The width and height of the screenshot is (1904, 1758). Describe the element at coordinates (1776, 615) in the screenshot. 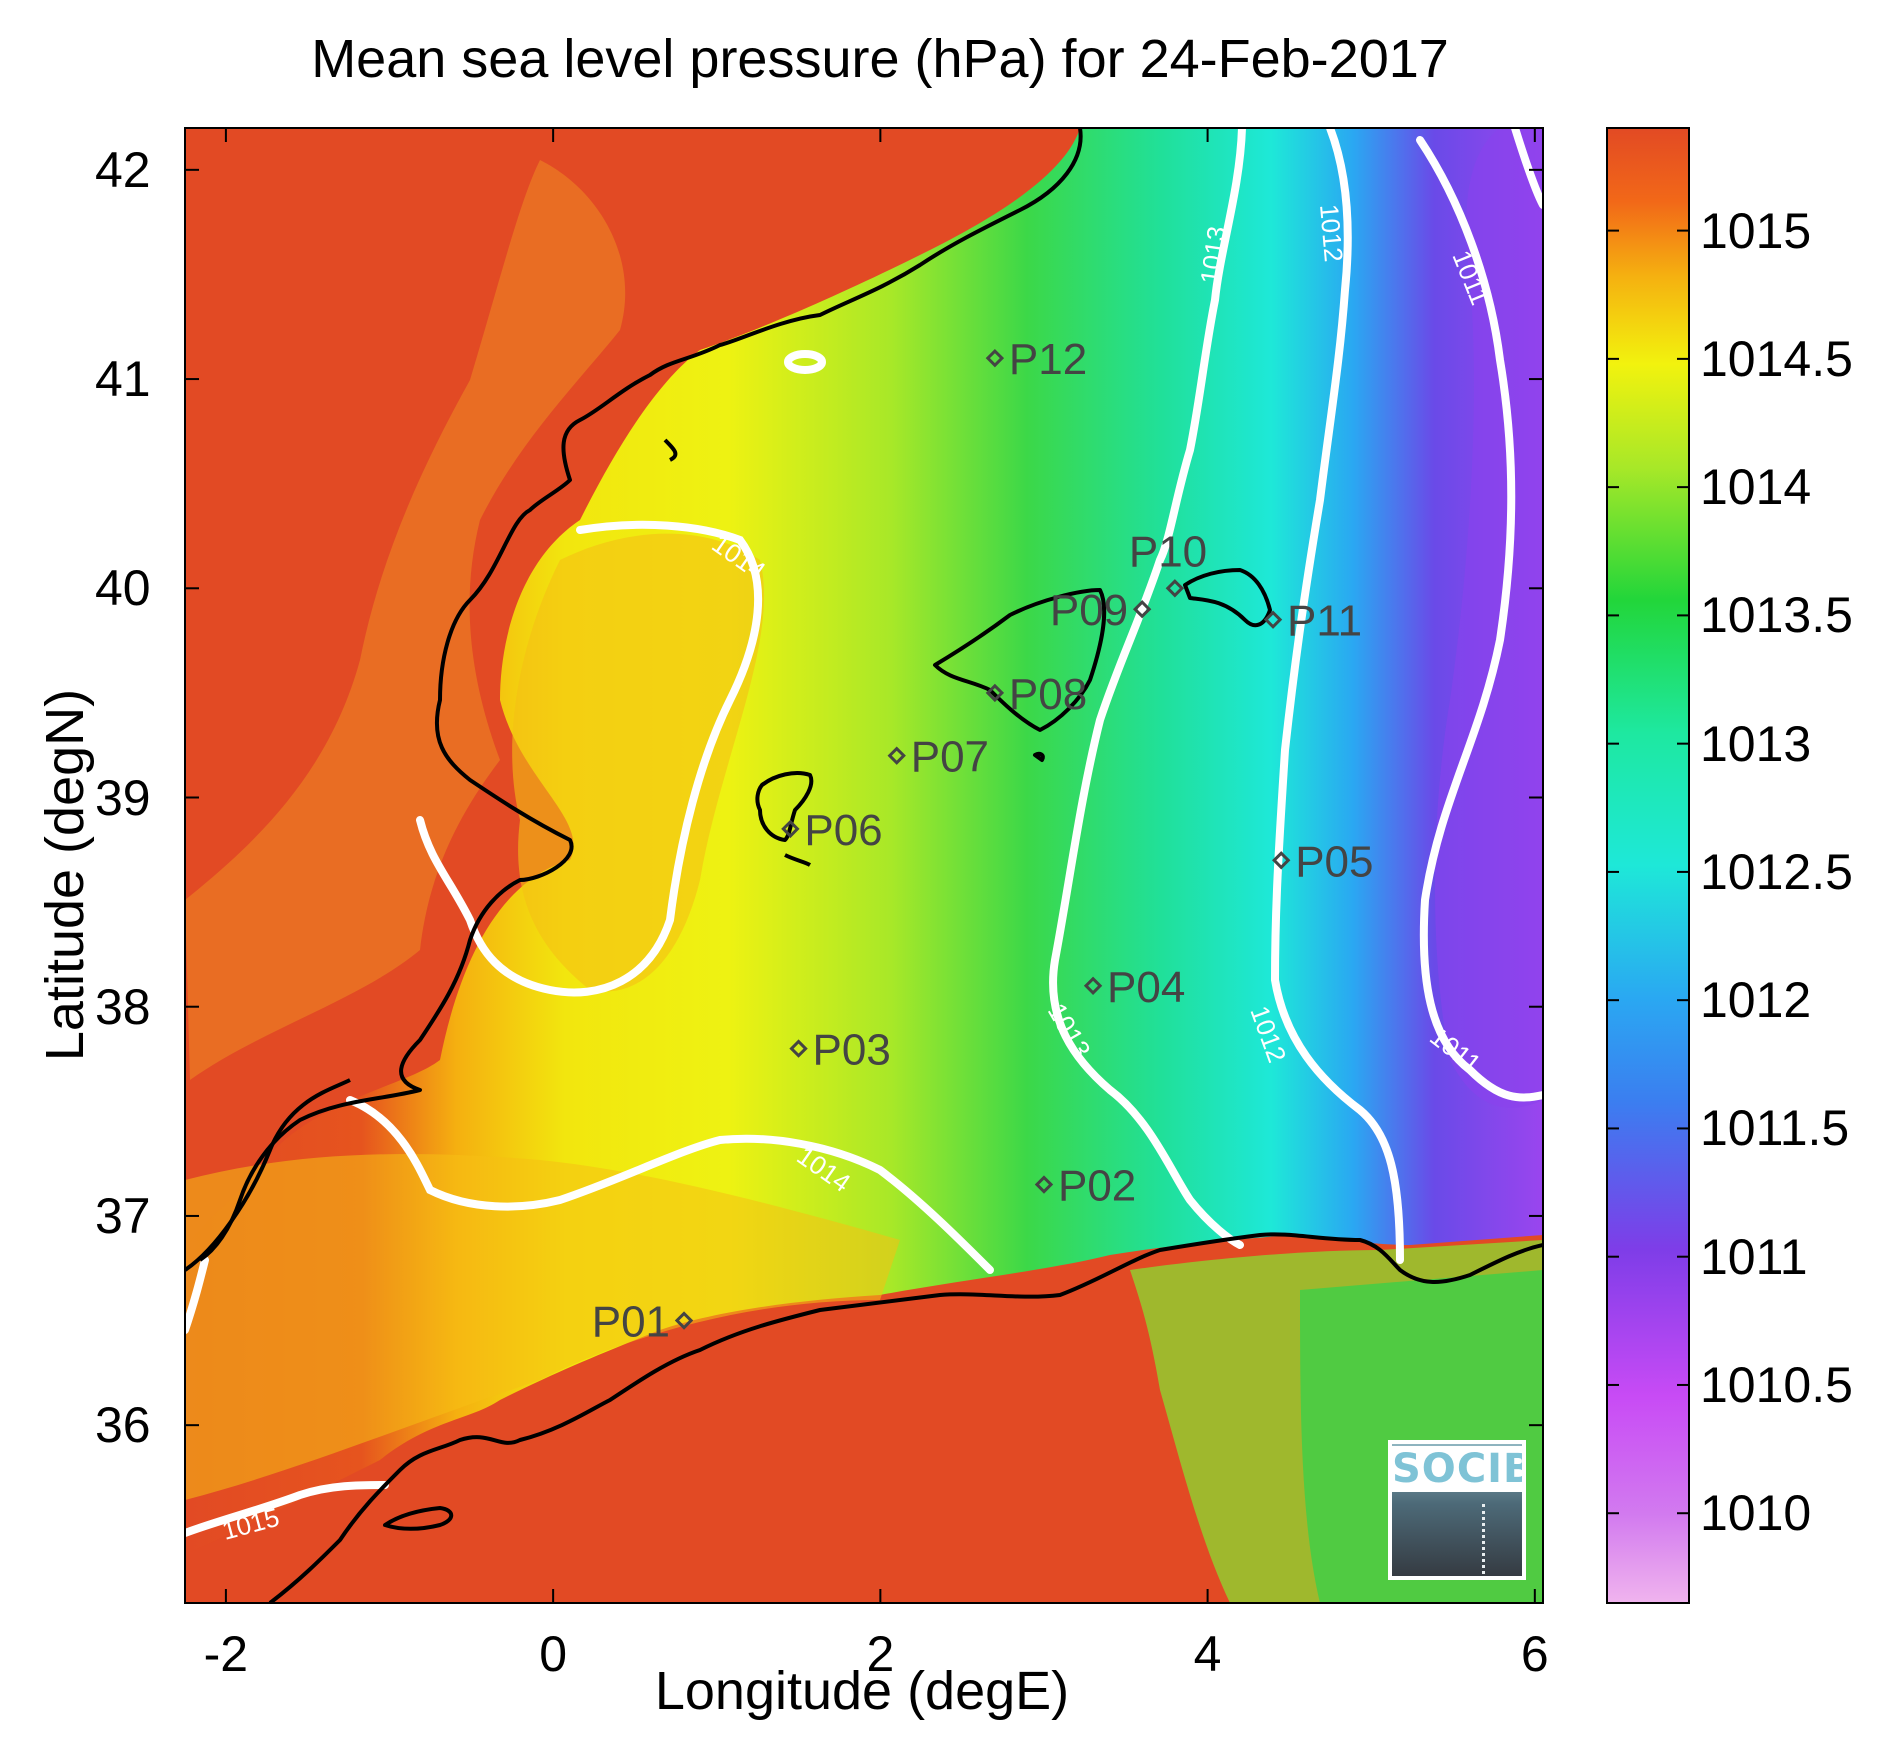

I see `colorbar-tick-label: 1013.5` at that location.